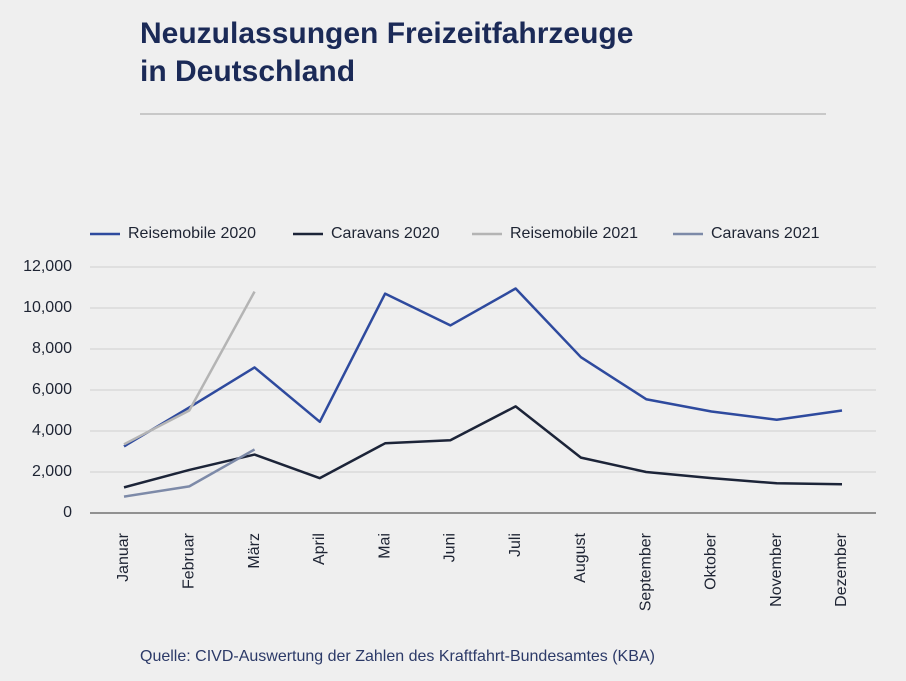 The width and height of the screenshot is (906, 681). Describe the element at coordinates (47, 307) in the screenshot. I see `y-tick-label: 10,000` at that location.